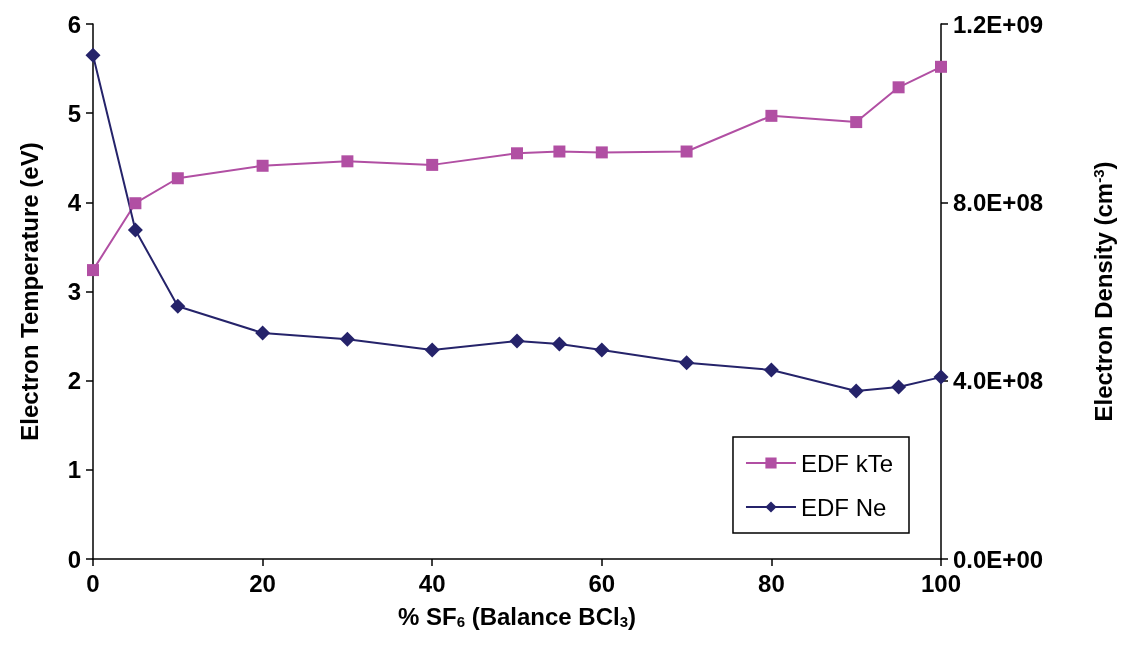 This screenshot has width=1131, height=665. What do you see at coordinates (998, 381) in the screenshot?
I see `y2-tick-label: 4.0E+08` at bounding box center [998, 381].